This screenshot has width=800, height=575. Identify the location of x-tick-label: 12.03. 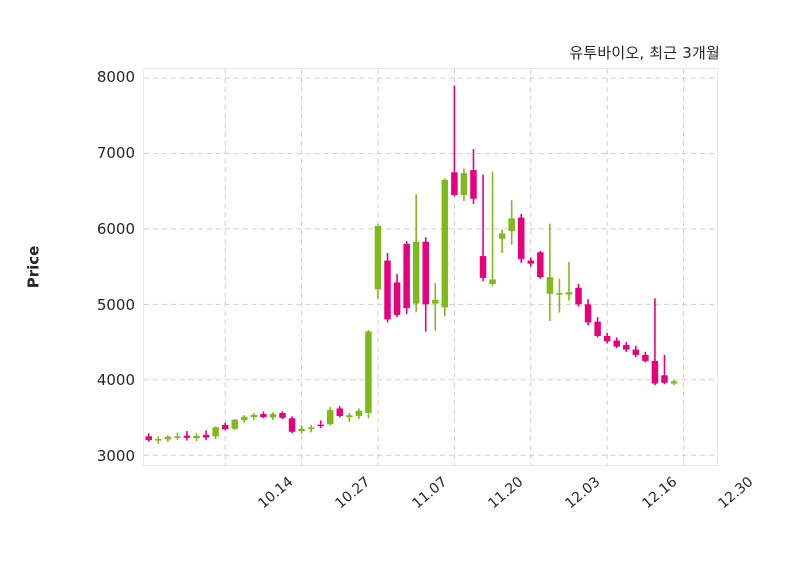
(583, 493).